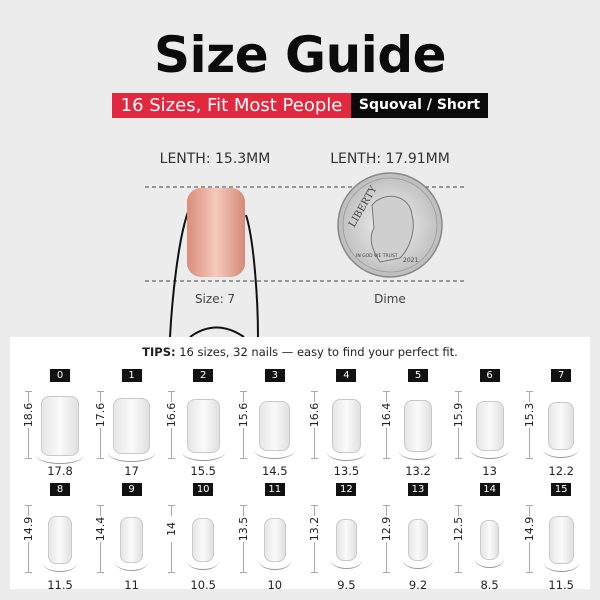  Describe the element at coordinates (203, 375) in the screenshot. I see `size-number-badge: 2` at that location.